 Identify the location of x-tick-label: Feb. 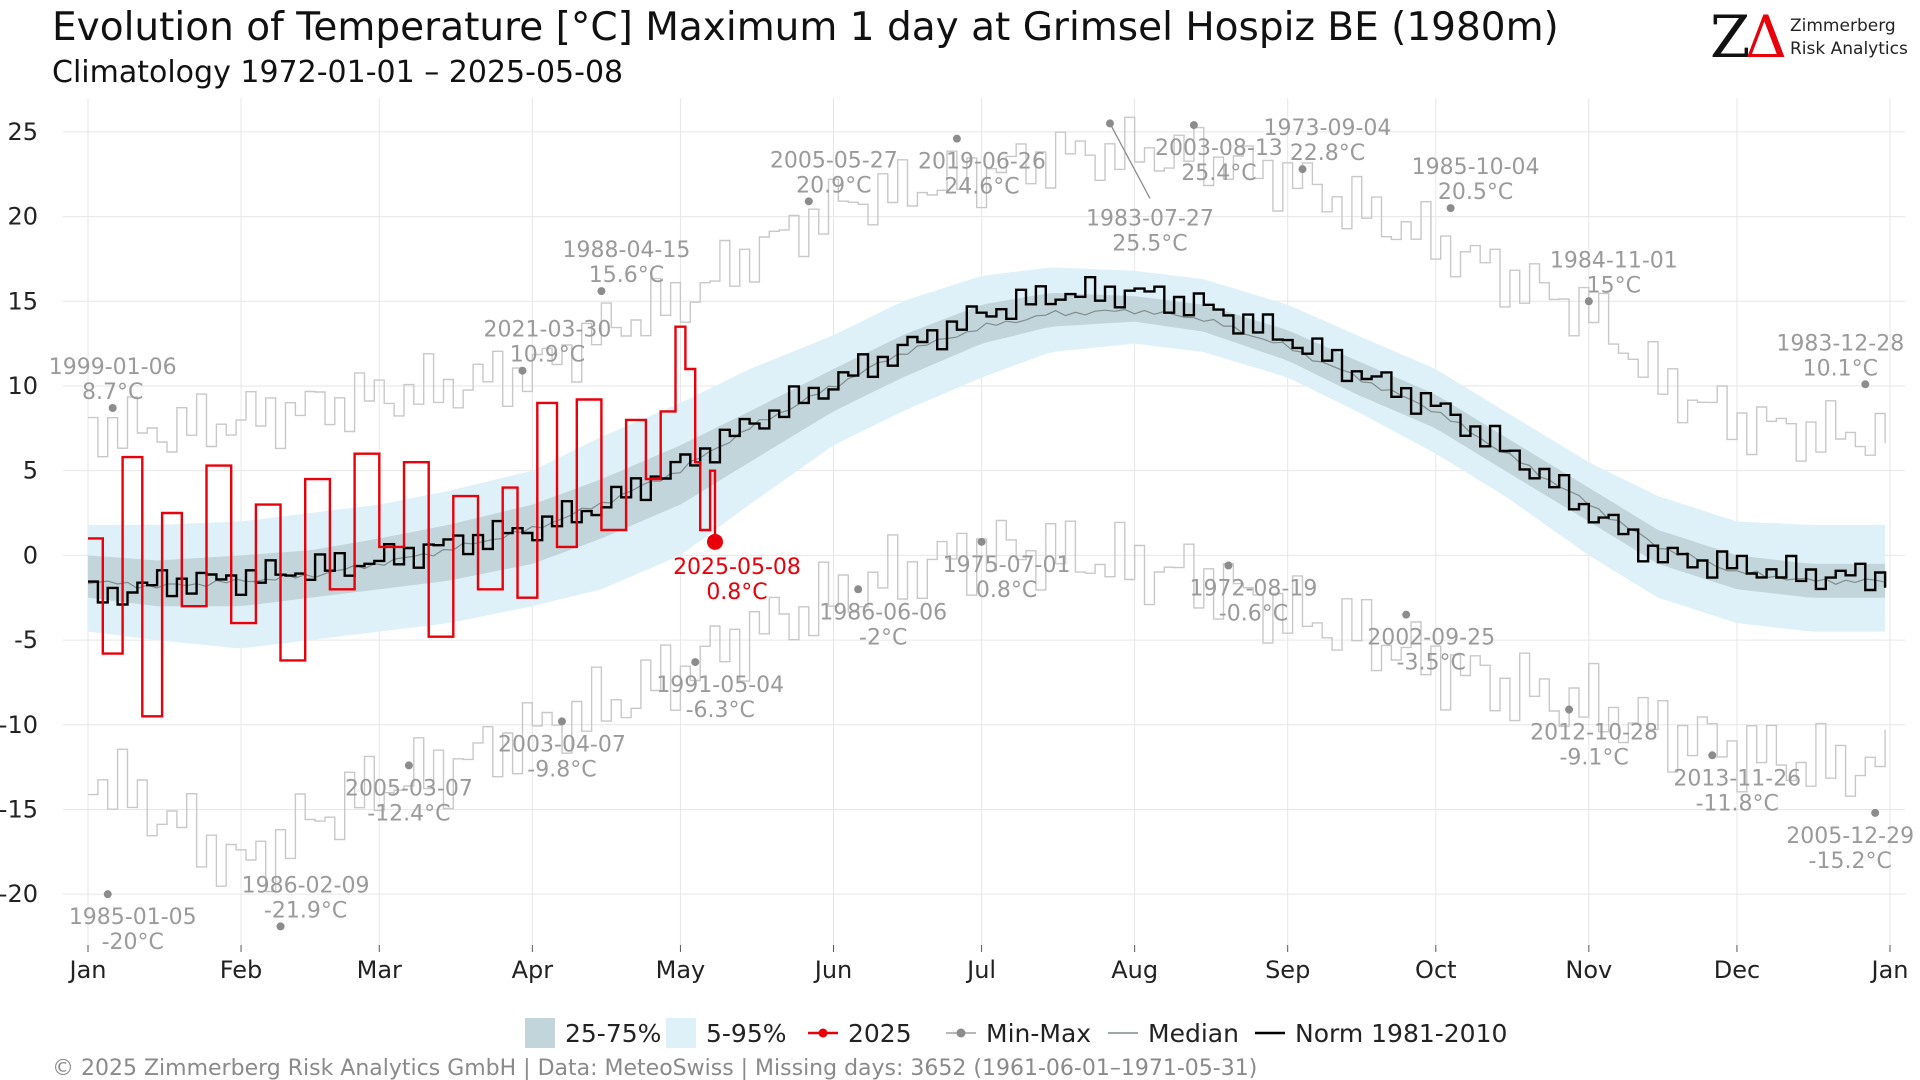
(241, 970).